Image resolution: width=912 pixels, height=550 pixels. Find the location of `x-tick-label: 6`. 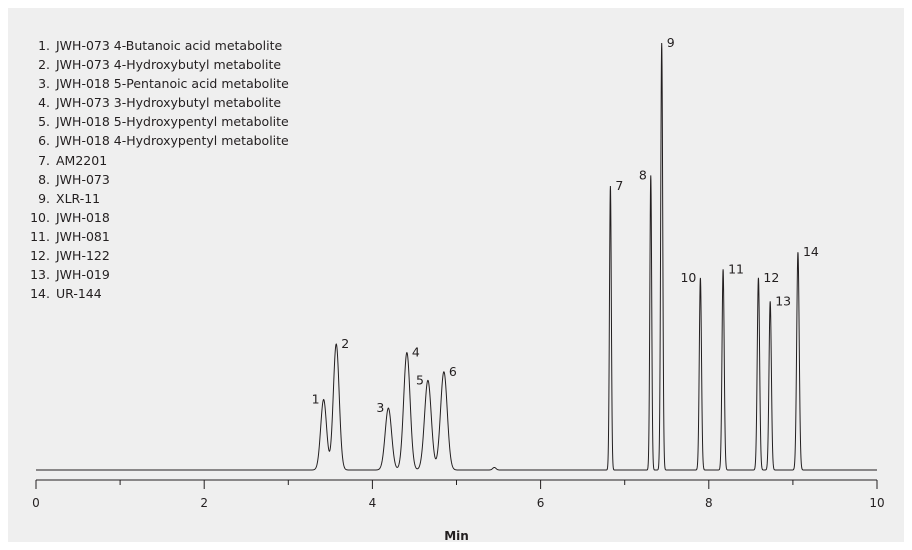

x-tick-label: 6 is located at coordinates (541, 503).